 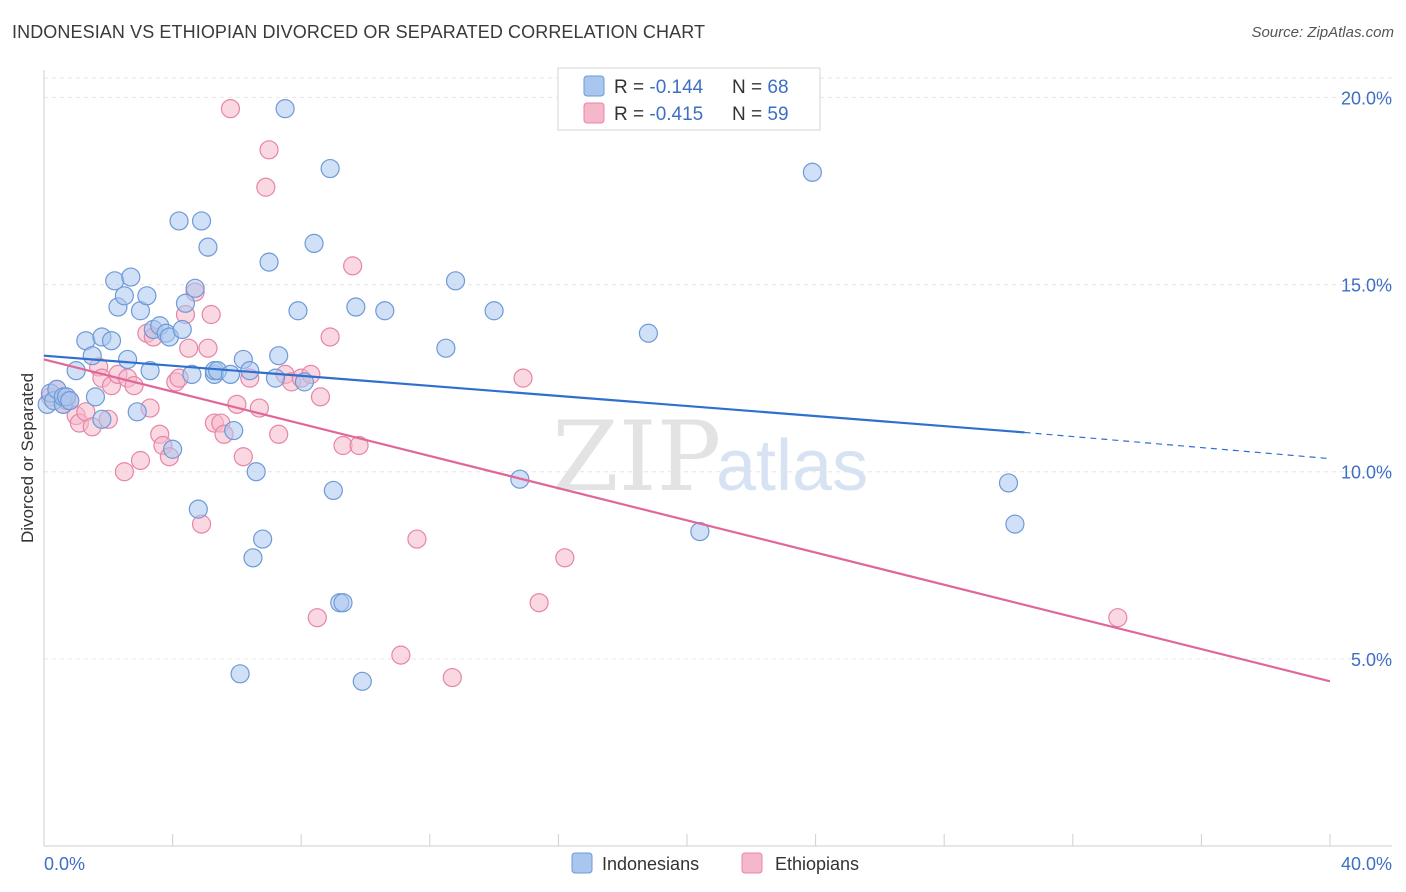 I want to click on ethiopians-r-line: R = -0.415, so click(x=658, y=114).